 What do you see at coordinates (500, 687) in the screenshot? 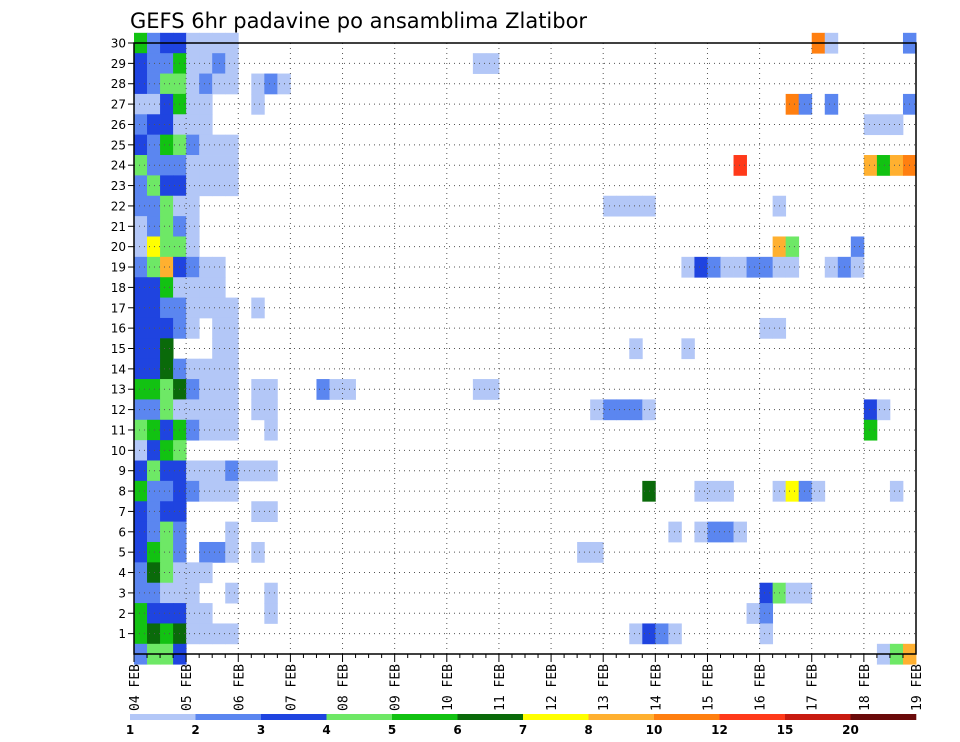
I see `x-tick-label: 11 FEB` at bounding box center [500, 687].